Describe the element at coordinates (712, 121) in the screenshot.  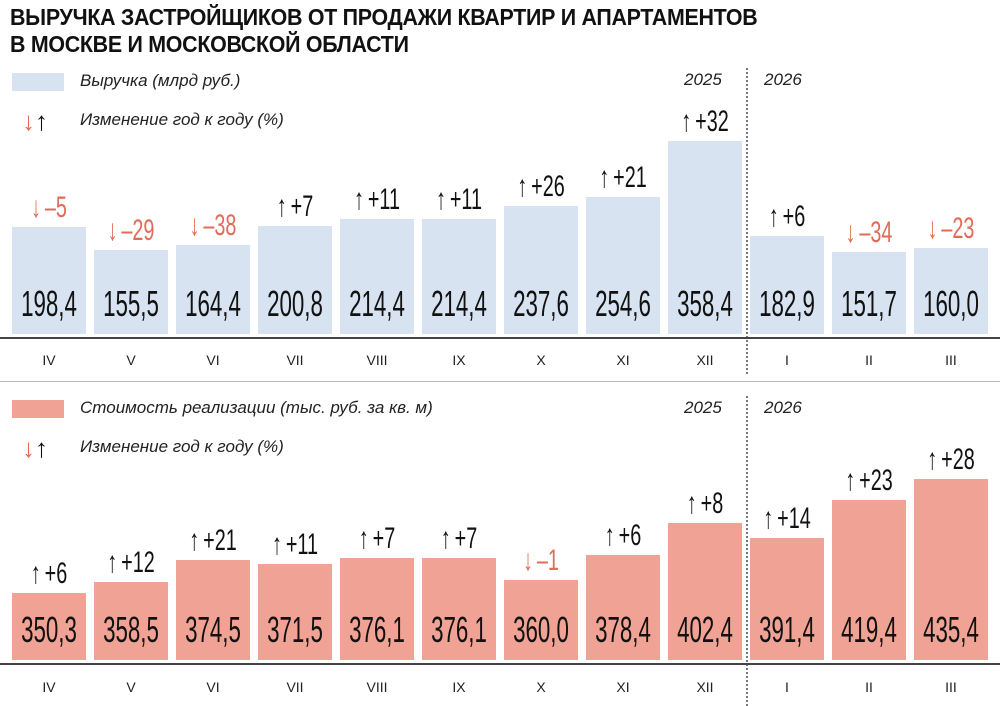
I see `yoy-change-value: +32` at that location.